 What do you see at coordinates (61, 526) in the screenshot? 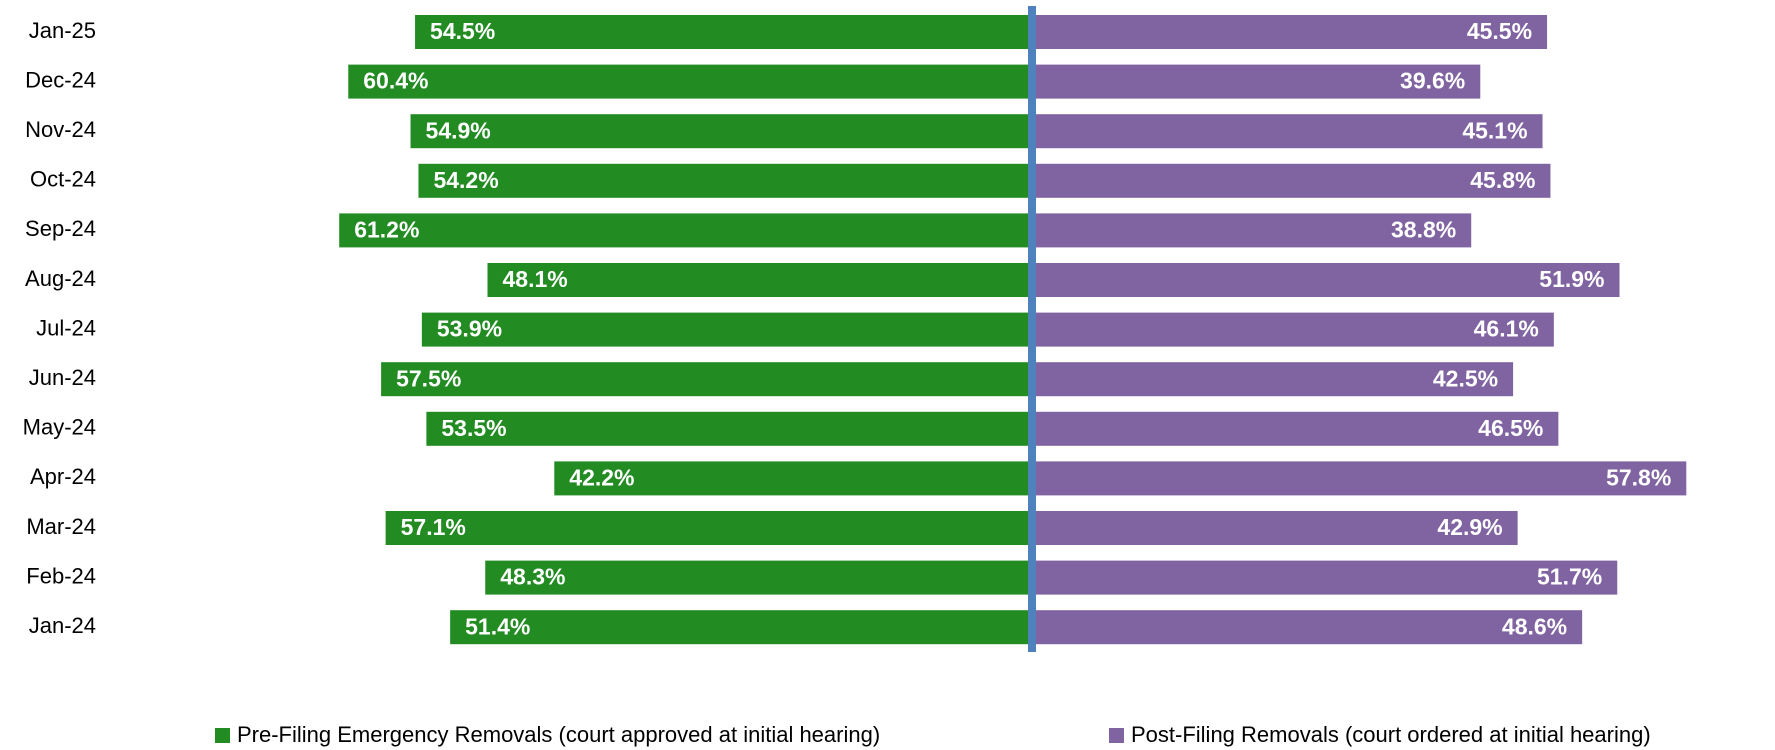
I see `category-label: Mar-24` at bounding box center [61, 526].